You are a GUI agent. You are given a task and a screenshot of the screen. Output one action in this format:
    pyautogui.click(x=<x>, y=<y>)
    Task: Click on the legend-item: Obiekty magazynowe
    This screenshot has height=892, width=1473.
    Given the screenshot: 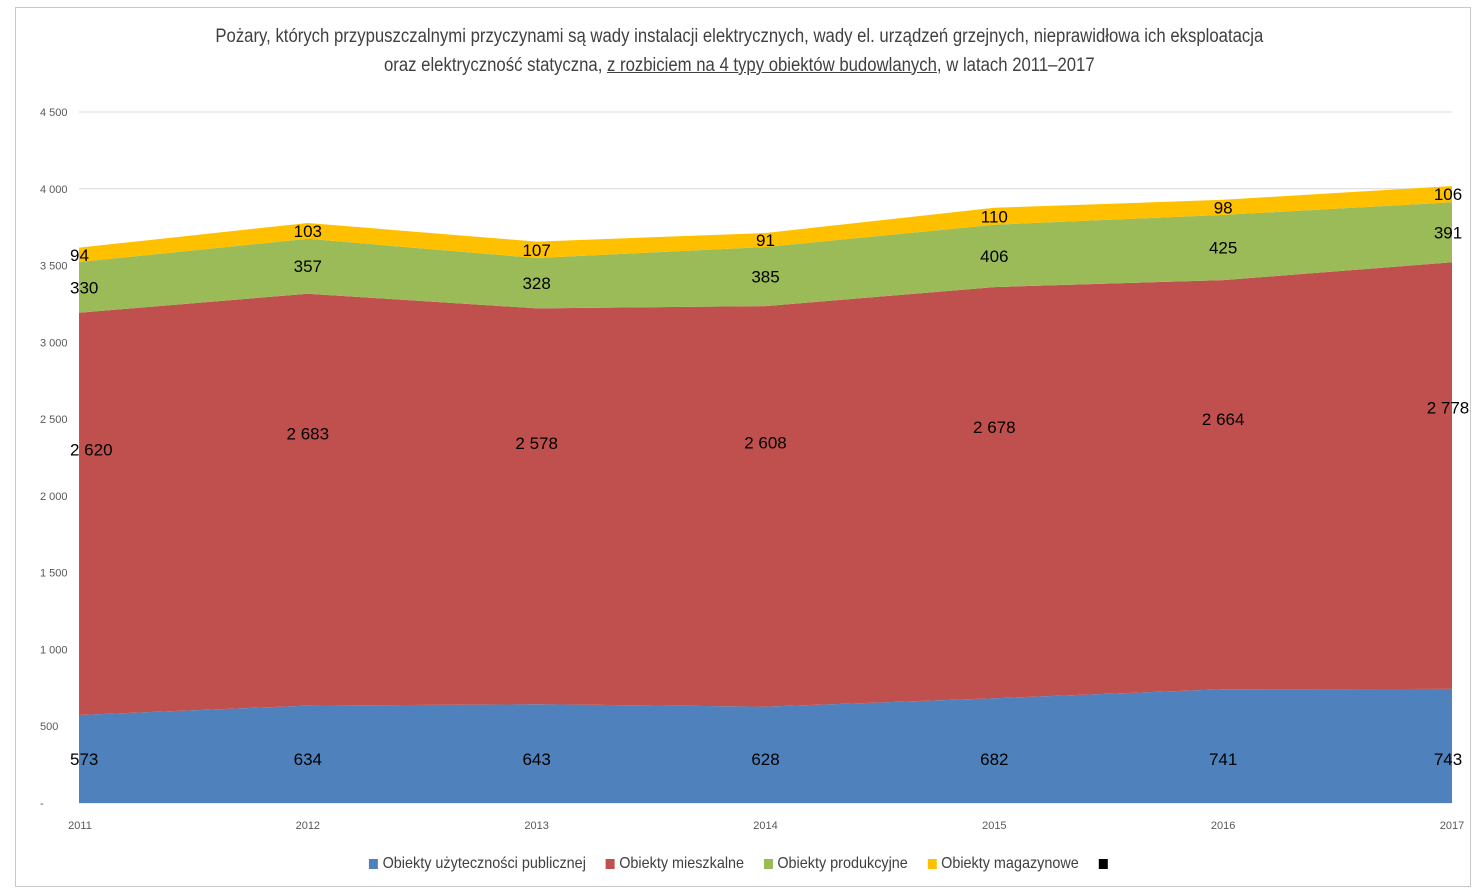 What is the action you would take?
    pyautogui.click(x=1003, y=864)
    